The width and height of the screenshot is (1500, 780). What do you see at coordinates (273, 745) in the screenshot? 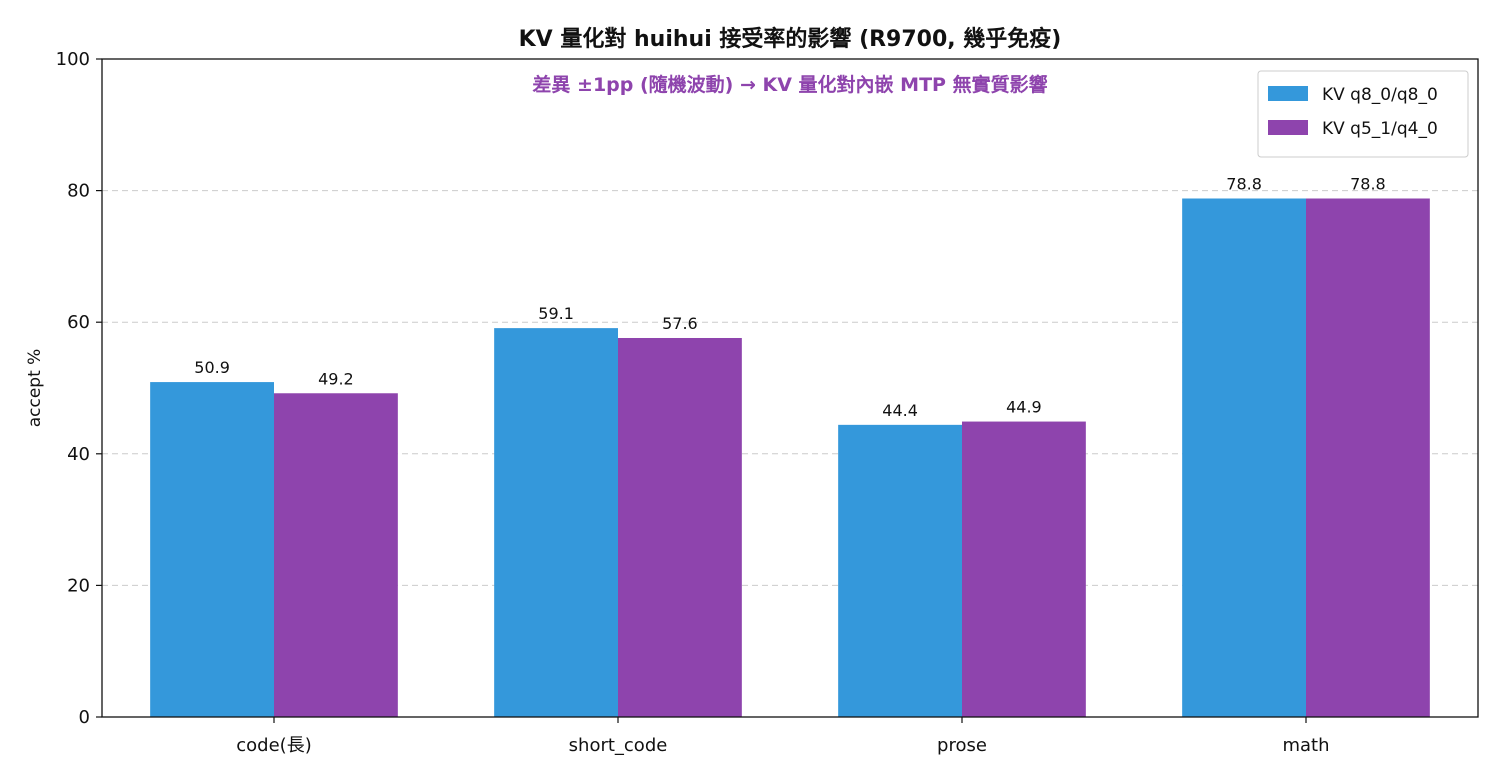
I see `x-tick-label: code(長)` at bounding box center [273, 745].